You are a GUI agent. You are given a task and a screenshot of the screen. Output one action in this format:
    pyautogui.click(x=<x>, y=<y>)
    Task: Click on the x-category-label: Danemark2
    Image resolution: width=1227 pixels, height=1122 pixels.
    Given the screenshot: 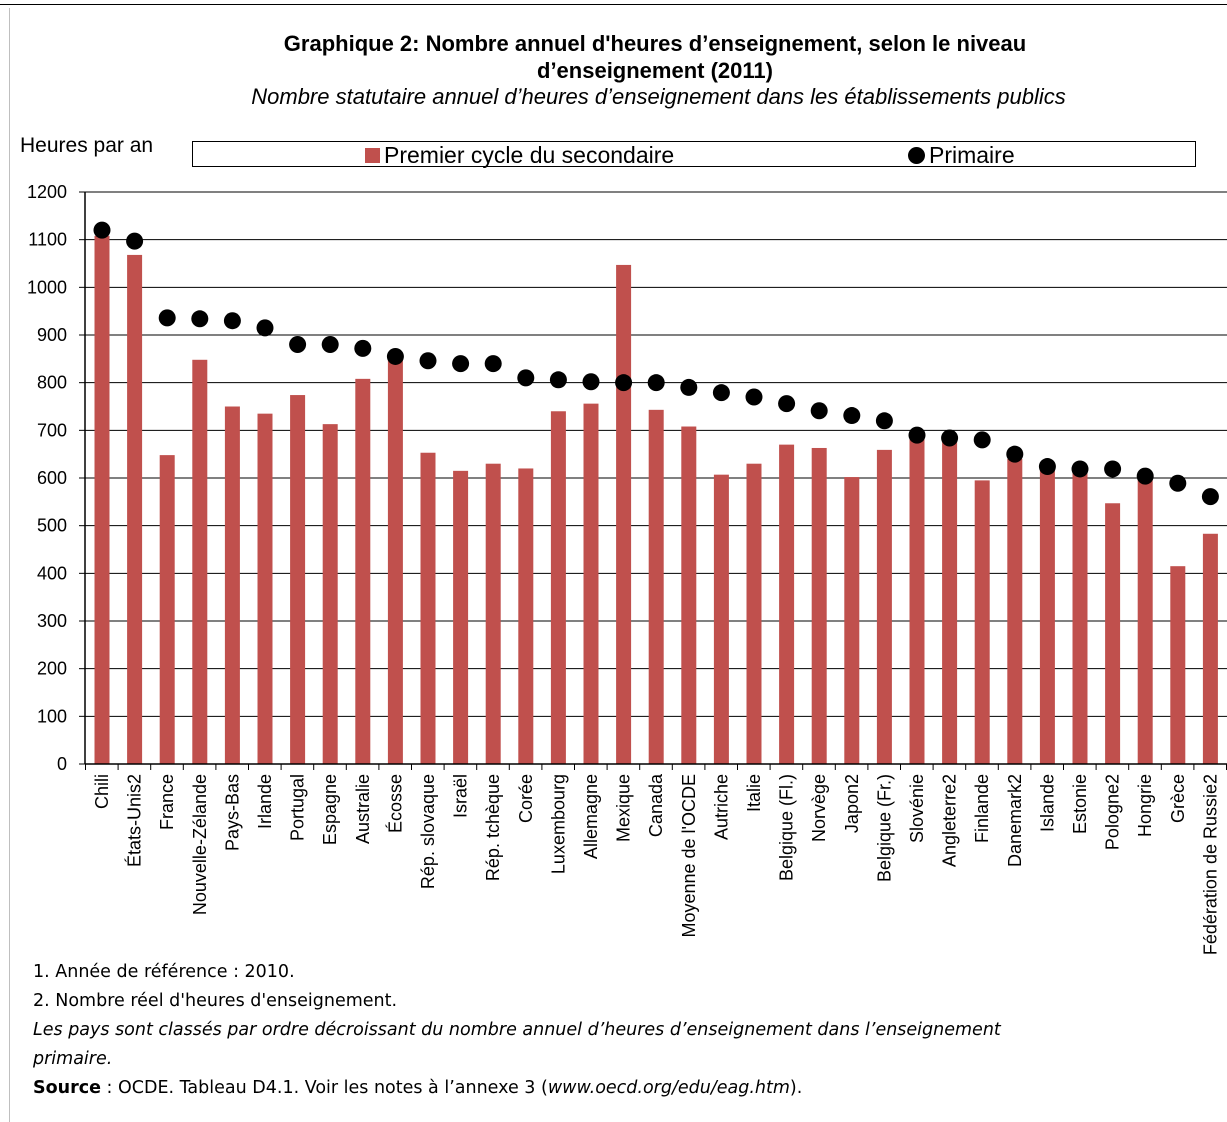 What is the action you would take?
    pyautogui.click(x=1015, y=820)
    